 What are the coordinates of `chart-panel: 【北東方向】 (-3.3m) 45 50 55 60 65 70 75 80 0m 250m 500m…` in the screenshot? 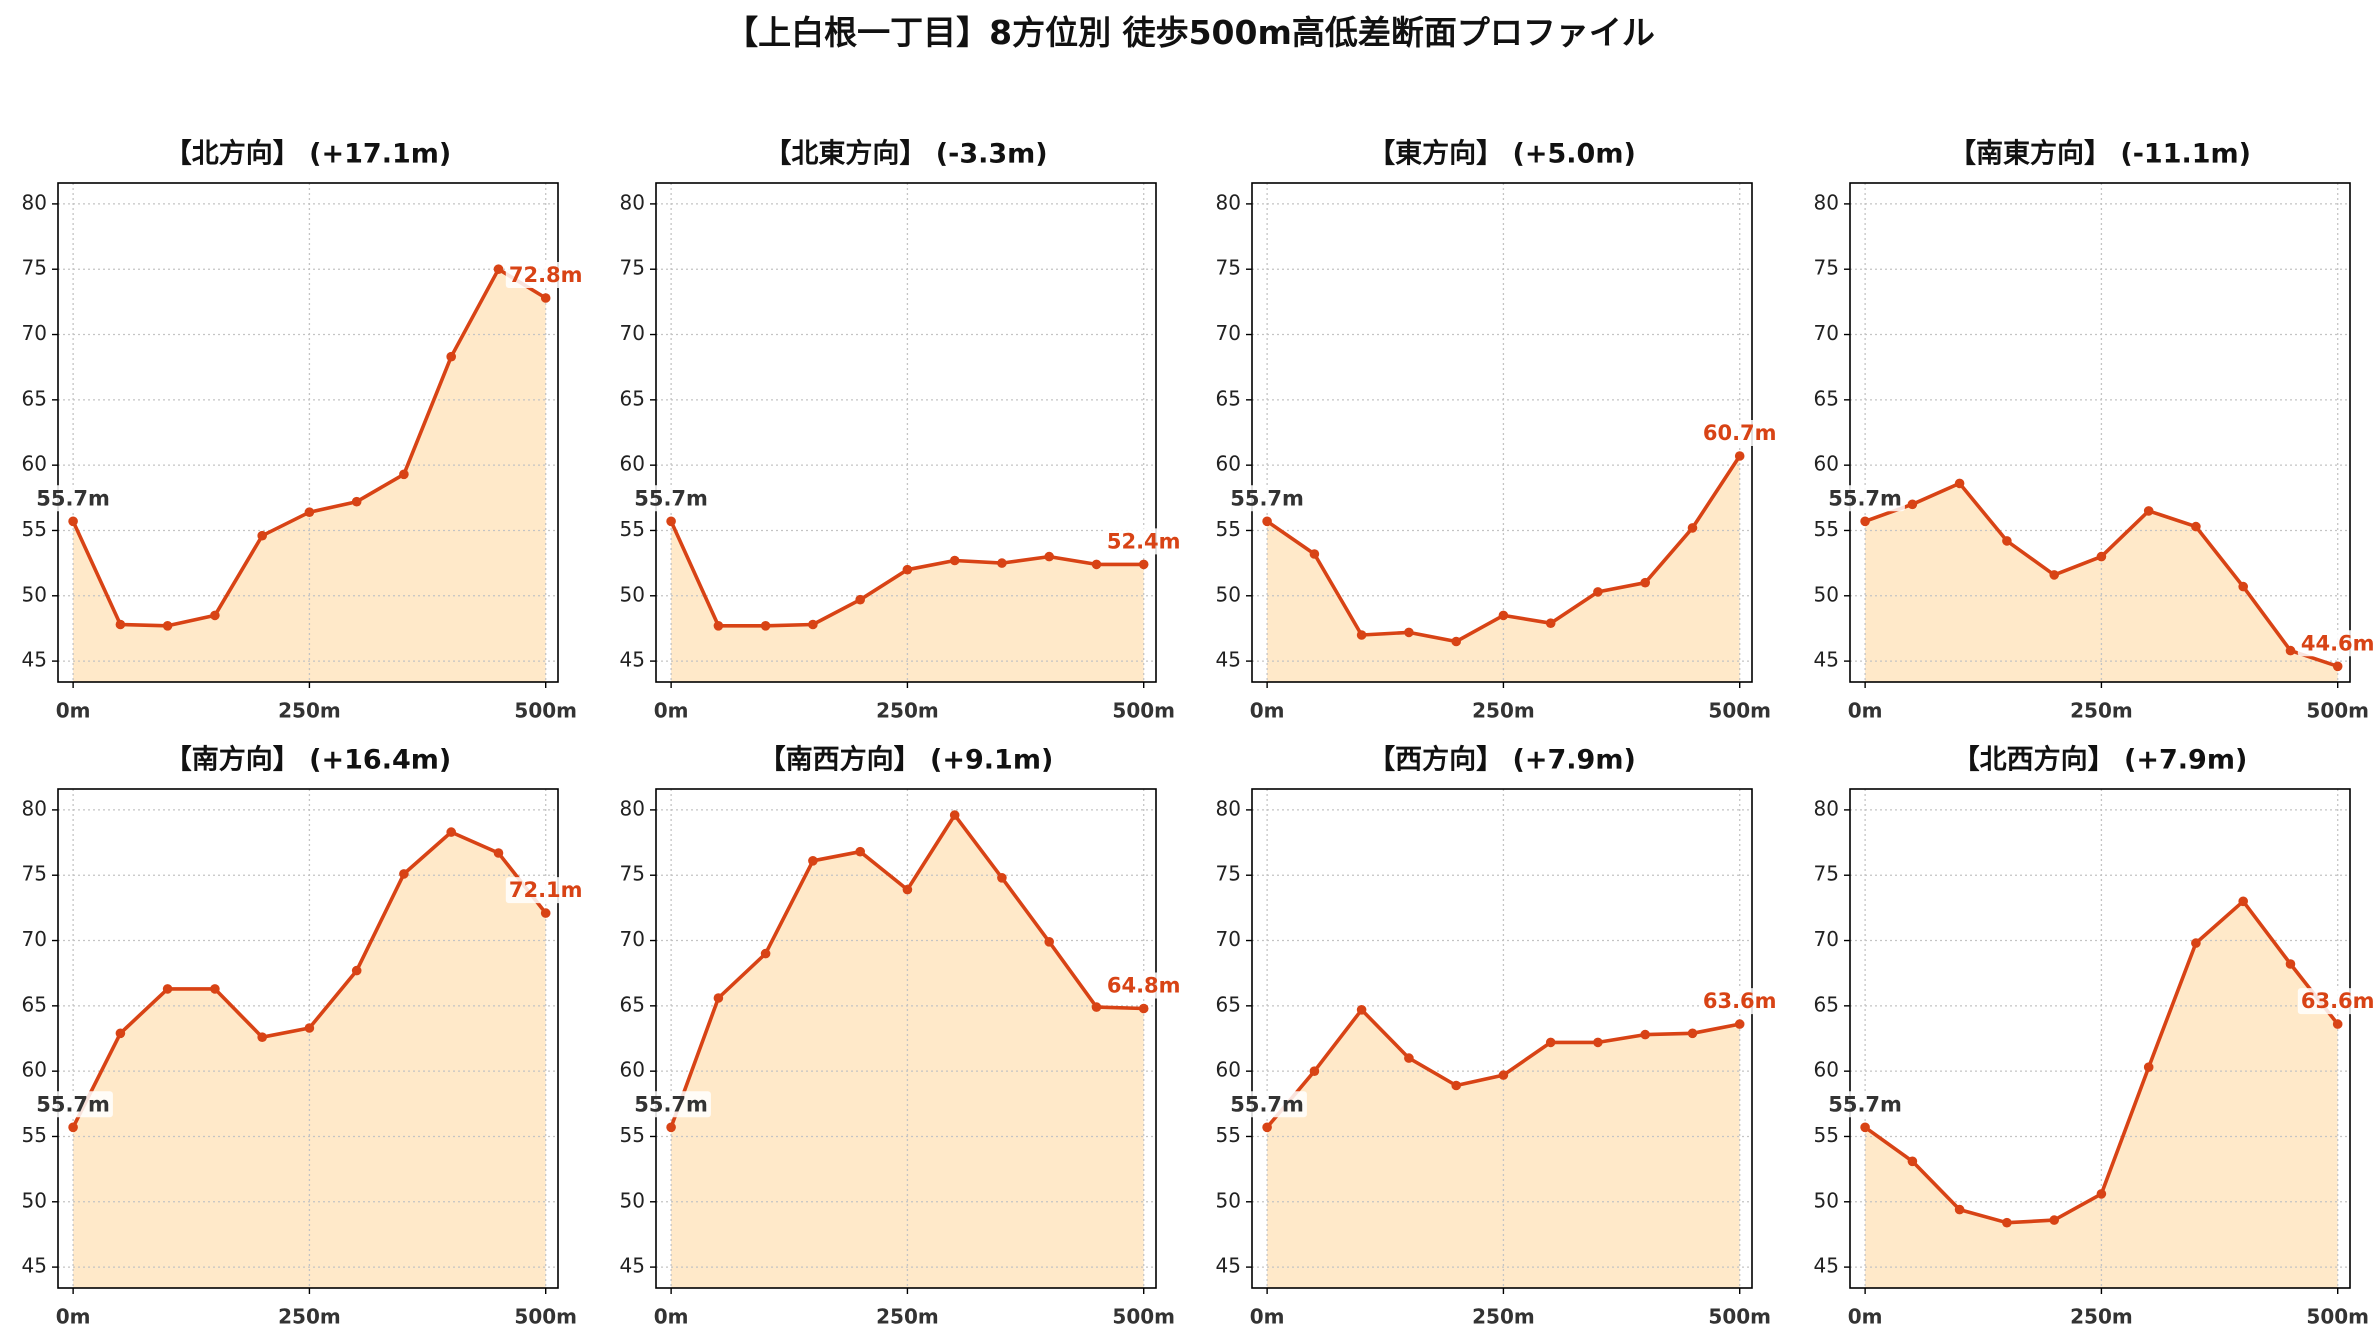 It's located at (902, 430).